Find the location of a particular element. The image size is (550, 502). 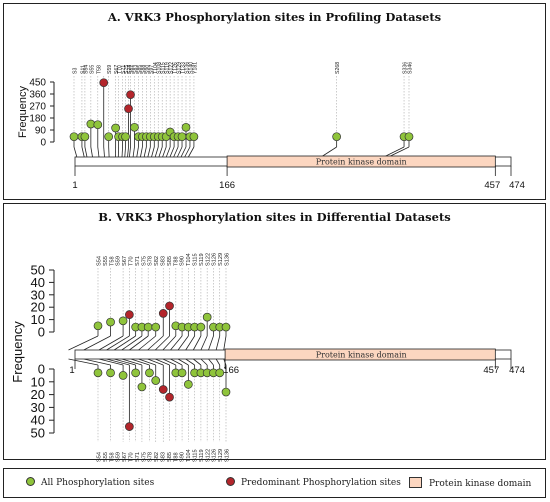

y-tick-label: 0 is located at coordinates (41, 332).